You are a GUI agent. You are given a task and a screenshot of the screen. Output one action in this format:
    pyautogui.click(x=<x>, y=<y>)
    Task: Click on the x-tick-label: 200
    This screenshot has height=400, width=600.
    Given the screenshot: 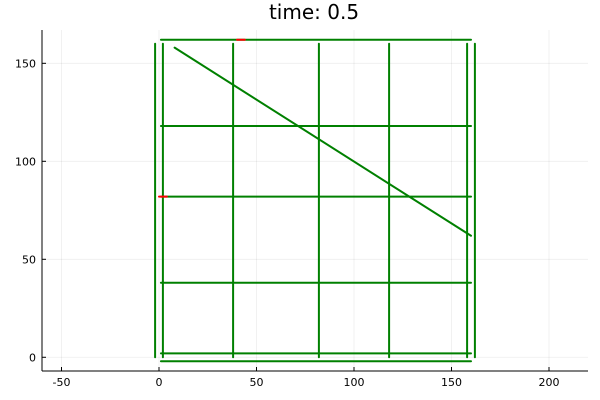 What is the action you would take?
    pyautogui.click(x=549, y=382)
    